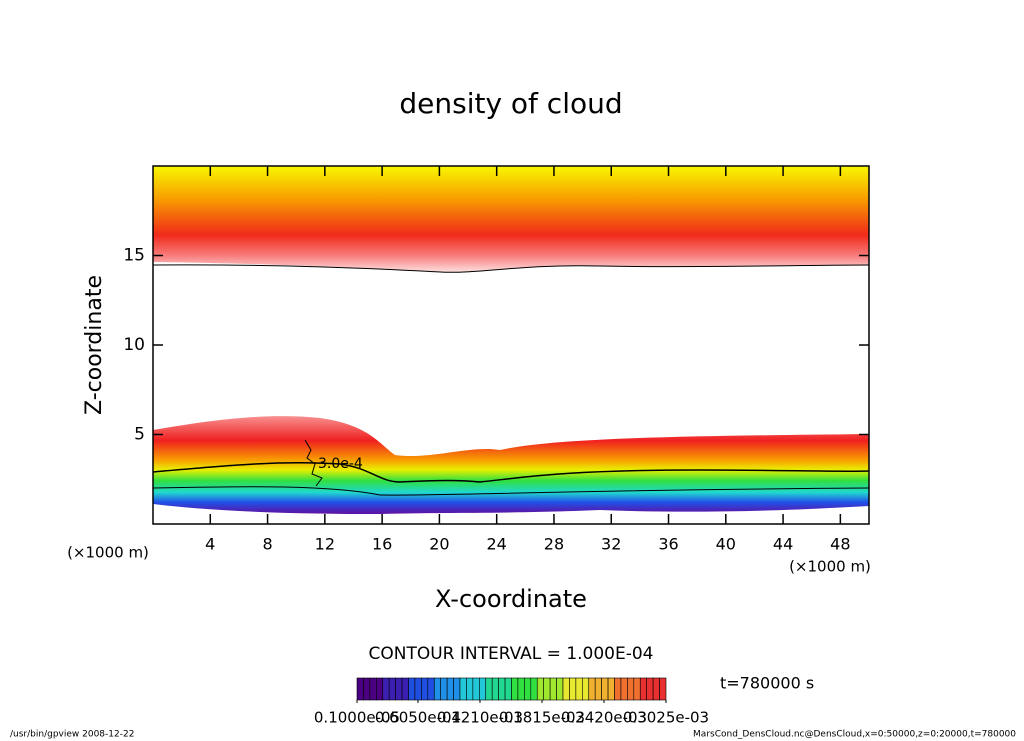 Image resolution: width=1024 pixels, height=741 pixels. Describe the element at coordinates (210, 544) in the screenshot. I see `x-tick-label: 4` at that location.